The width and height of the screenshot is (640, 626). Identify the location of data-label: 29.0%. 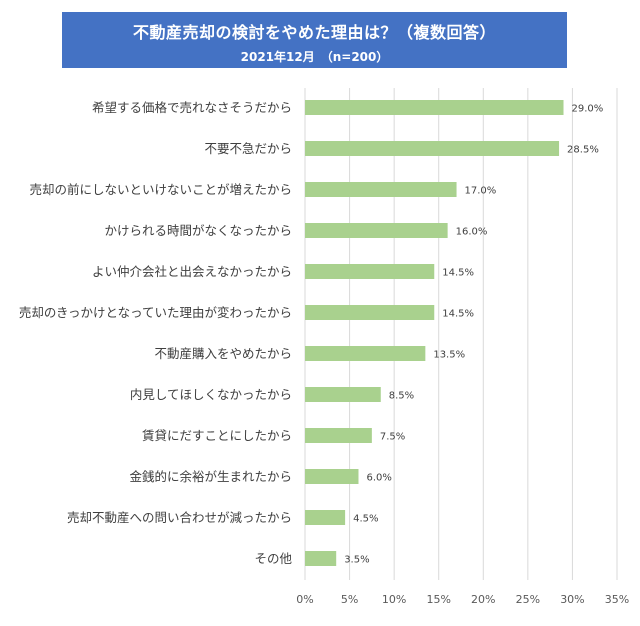
(588, 109).